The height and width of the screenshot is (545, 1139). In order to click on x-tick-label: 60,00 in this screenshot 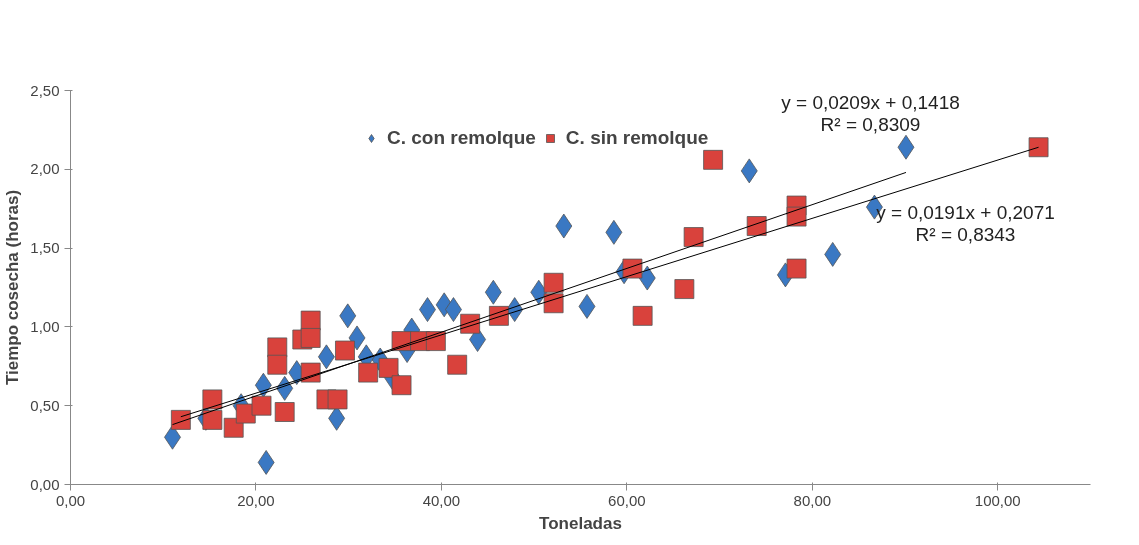, I will do `click(627, 500)`.